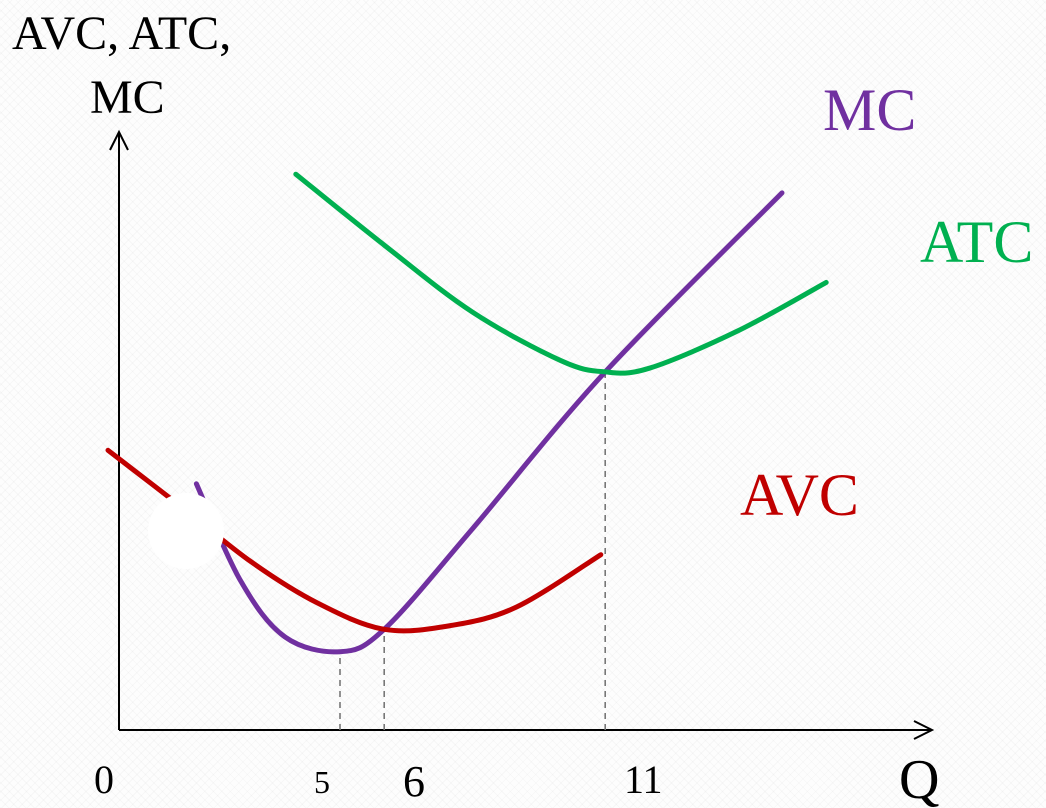  I want to click on x-tick-label-11: 11, so click(643, 779).